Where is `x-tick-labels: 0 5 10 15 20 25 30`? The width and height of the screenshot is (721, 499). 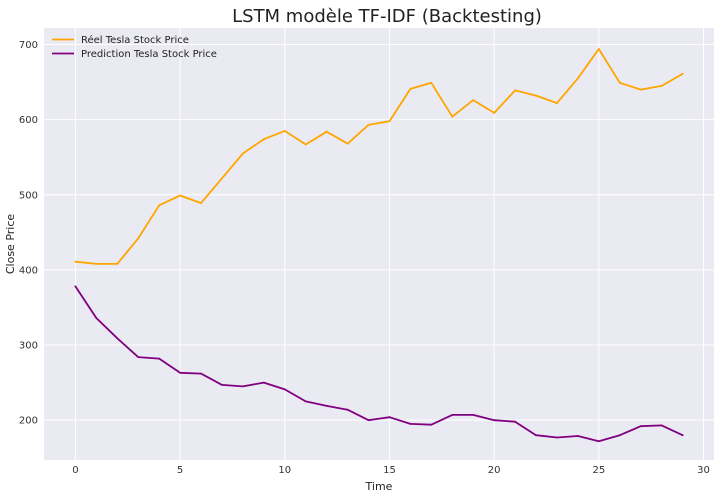
x-tick-labels: 0 5 10 15 20 25 30 is located at coordinates (391, 470).